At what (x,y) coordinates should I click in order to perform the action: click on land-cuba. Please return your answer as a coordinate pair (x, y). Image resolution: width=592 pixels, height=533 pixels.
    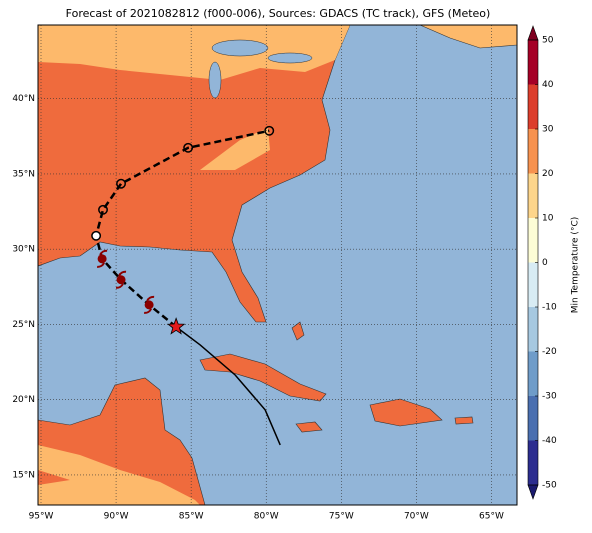
    Looking at the image, I should click on (263, 377).